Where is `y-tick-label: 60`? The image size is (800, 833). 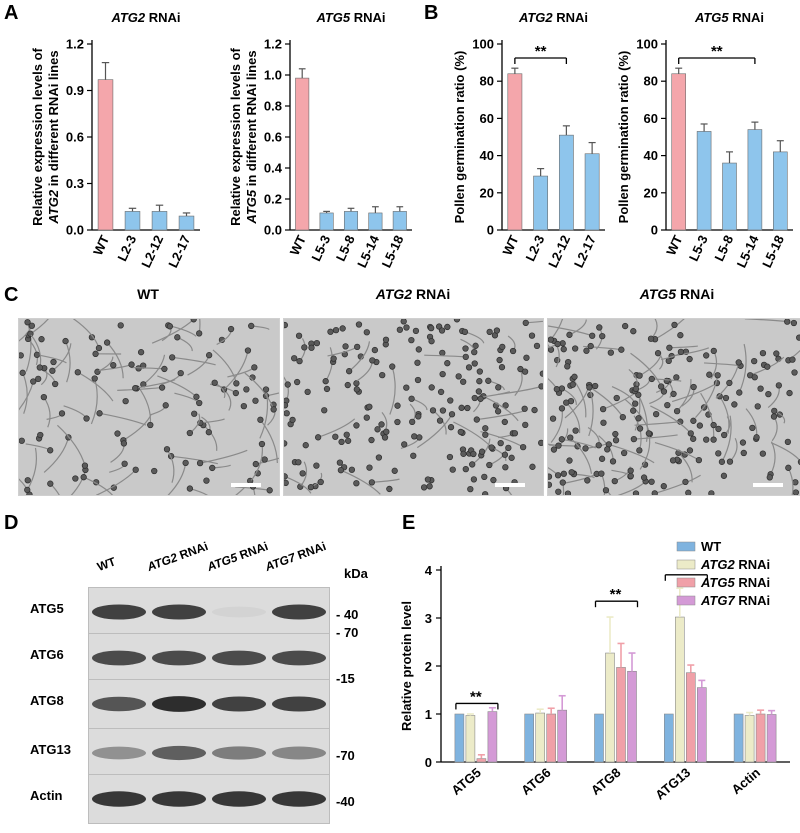
y-tick-label: 60 is located at coordinates (651, 118).